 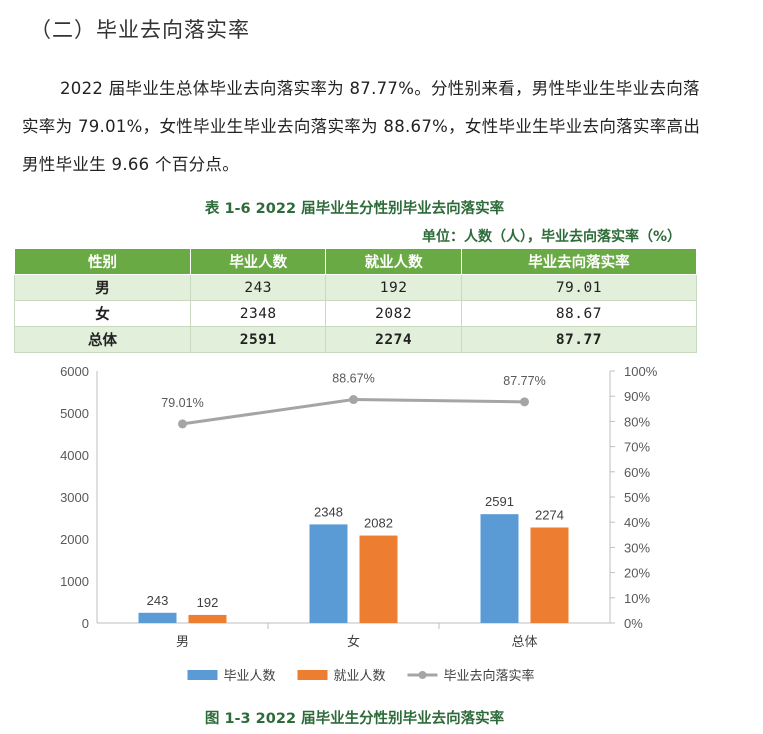 What do you see at coordinates (258, 339) in the screenshot?
I see `cell-graduates: 2591` at bounding box center [258, 339].